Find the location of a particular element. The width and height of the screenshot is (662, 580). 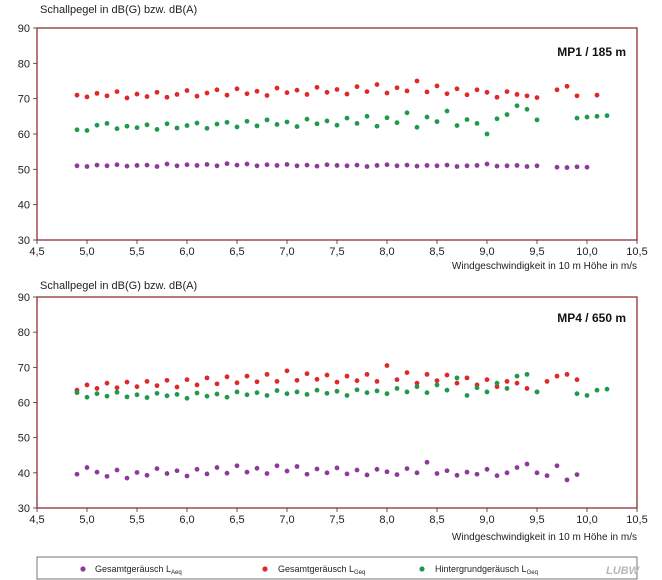

x-tick-label: 8,5 is located at coordinates (436, 252).